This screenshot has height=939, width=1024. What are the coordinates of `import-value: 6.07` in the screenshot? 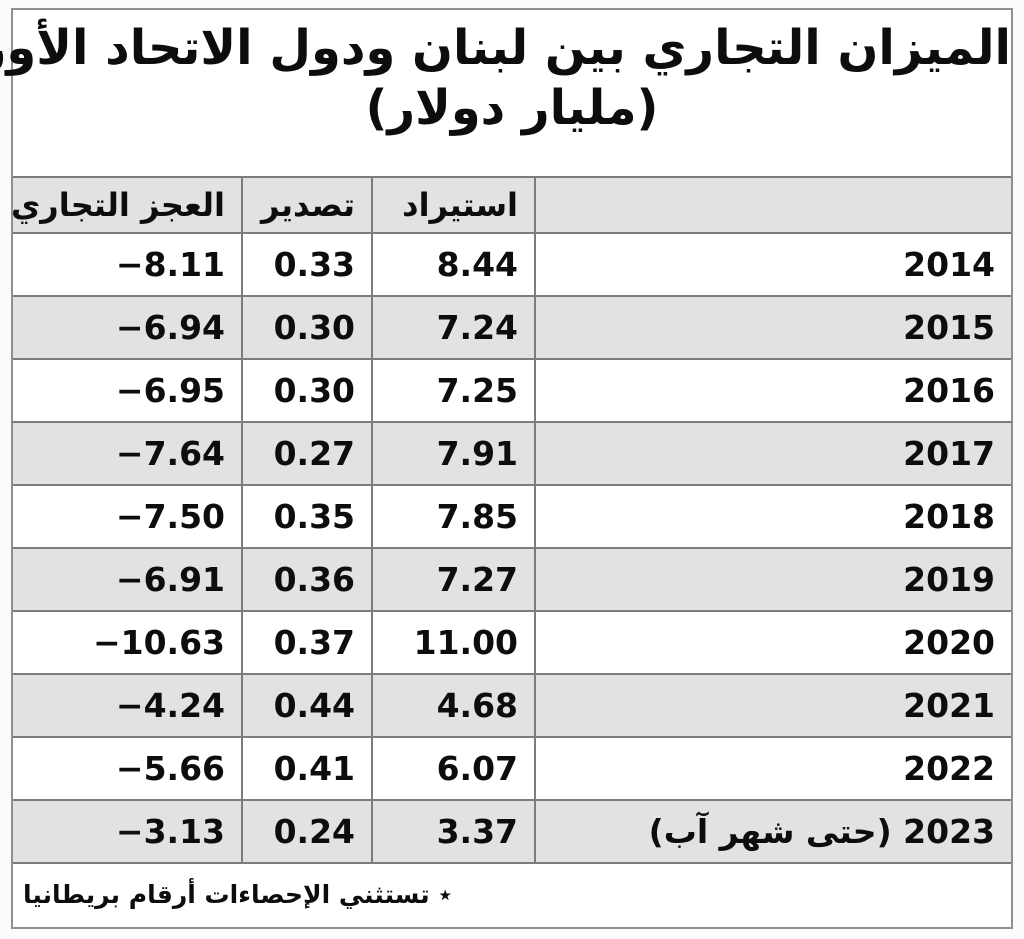 It's located at (454, 768).